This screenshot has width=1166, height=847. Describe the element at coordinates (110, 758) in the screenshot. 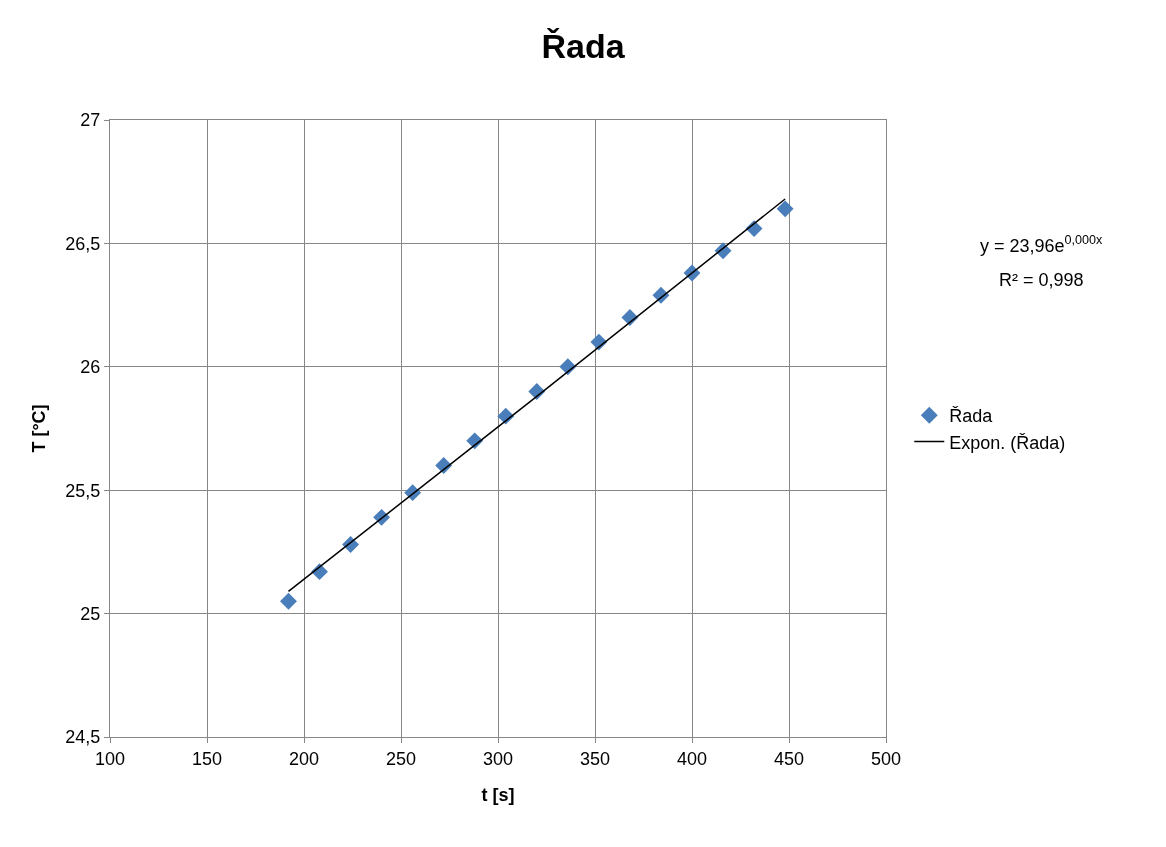

I see `x-tick-label: 100` at that location.